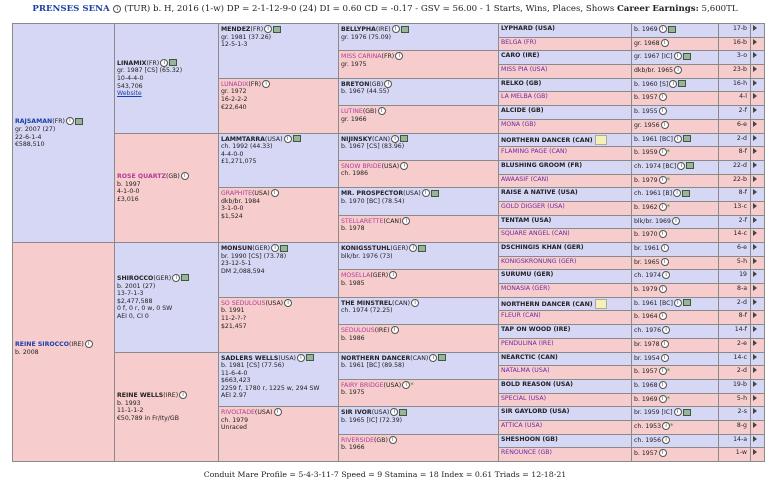 The width and height of the screenshot is (770, 485). Describe the element at coordinates (522, 425) in the screenshot. I see `gen5-name-29: ATTICA (USA)` at that location.